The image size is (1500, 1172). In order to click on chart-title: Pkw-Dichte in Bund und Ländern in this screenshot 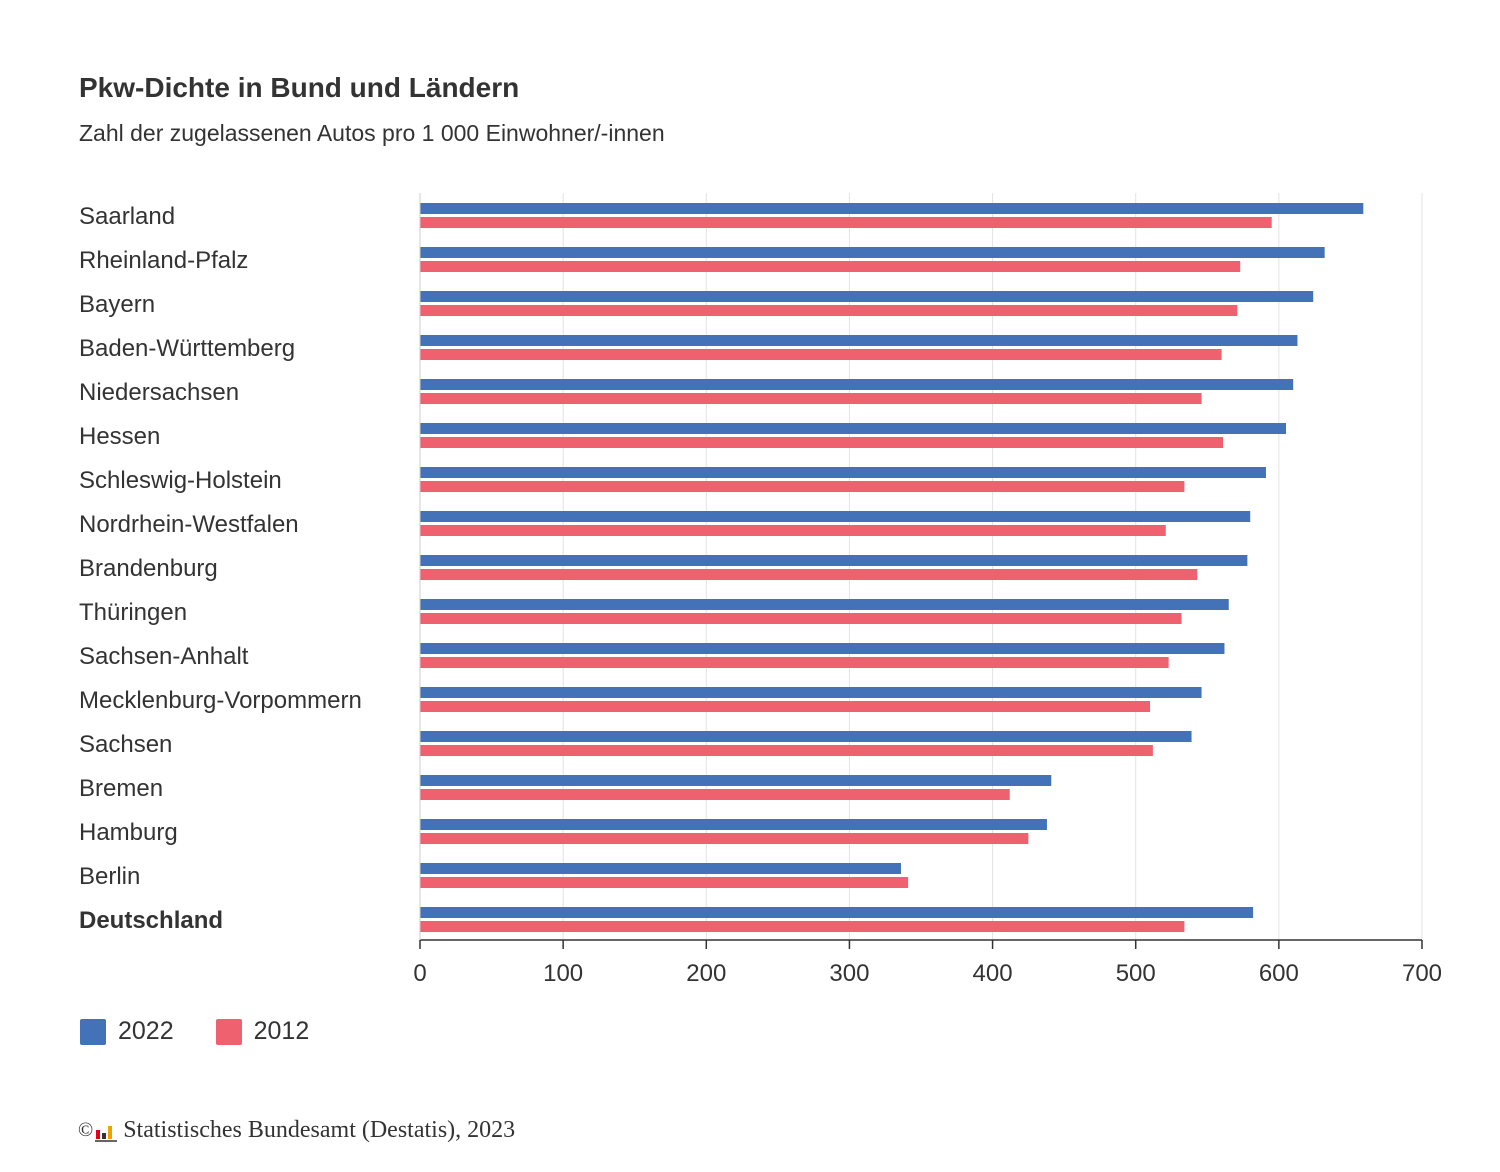, I will do `click(299, 87)`.